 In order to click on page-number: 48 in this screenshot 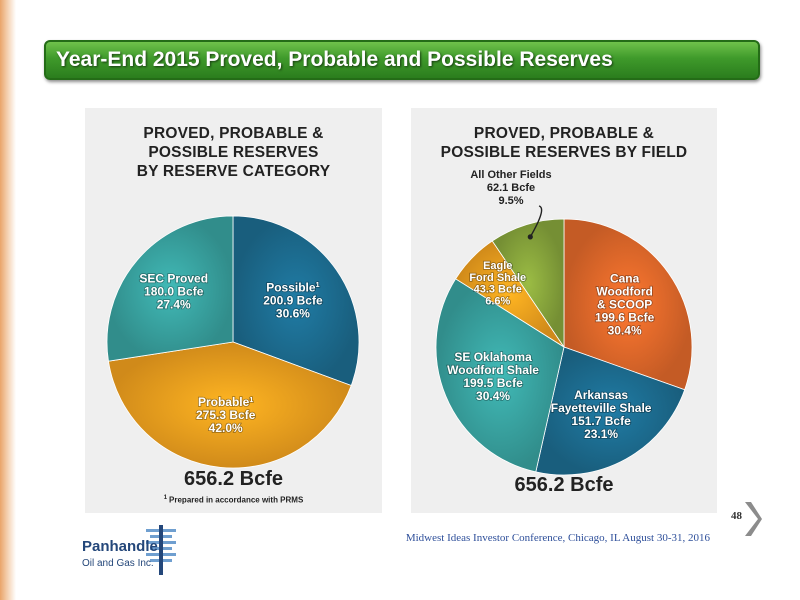, I will do `click(736, 516)`.